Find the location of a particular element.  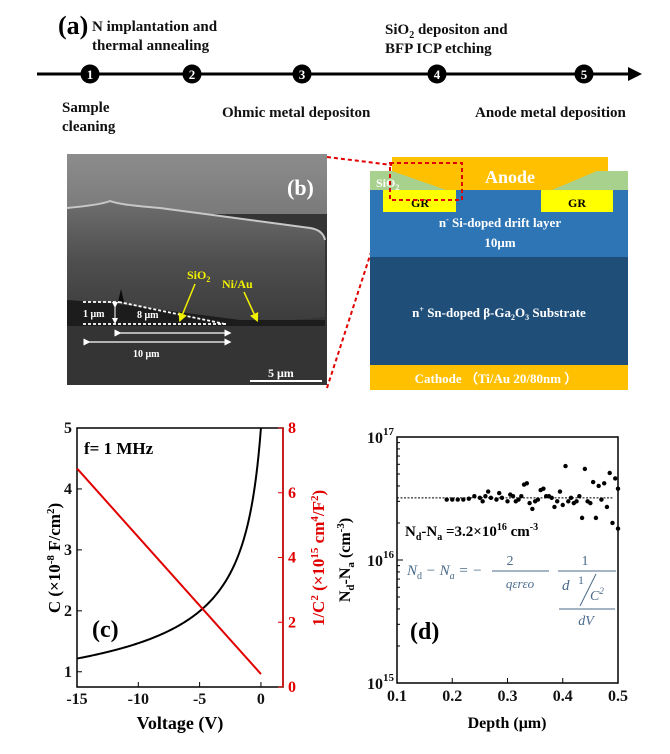

cathode-label: Cathode （Ti/Au 20/80nm ） is located at coordinates (496, 378).